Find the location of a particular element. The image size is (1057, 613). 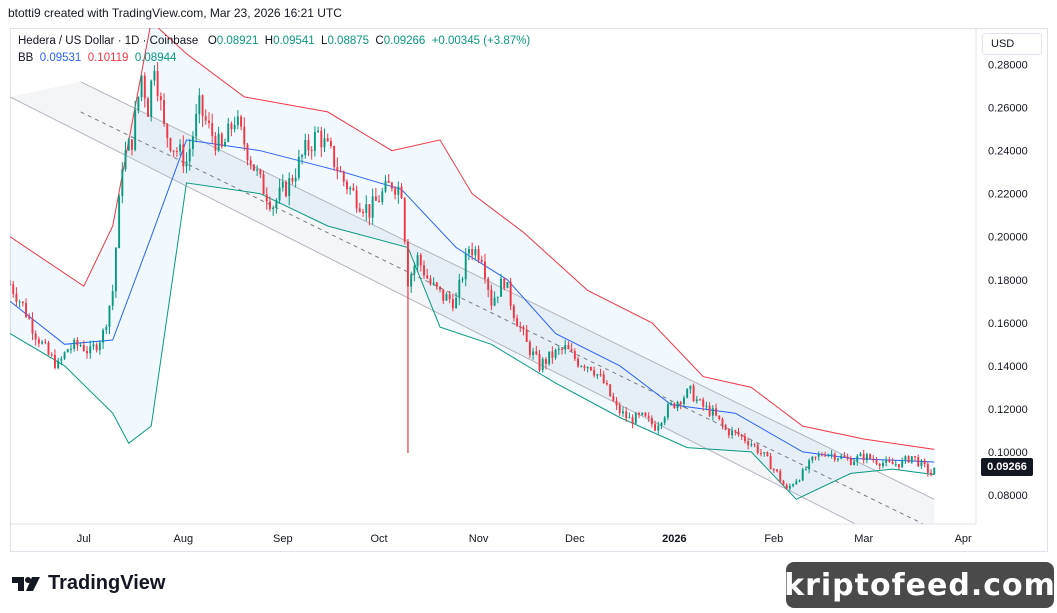

y-tick-label: 0.16000 is located at coordinates (1008, 324).